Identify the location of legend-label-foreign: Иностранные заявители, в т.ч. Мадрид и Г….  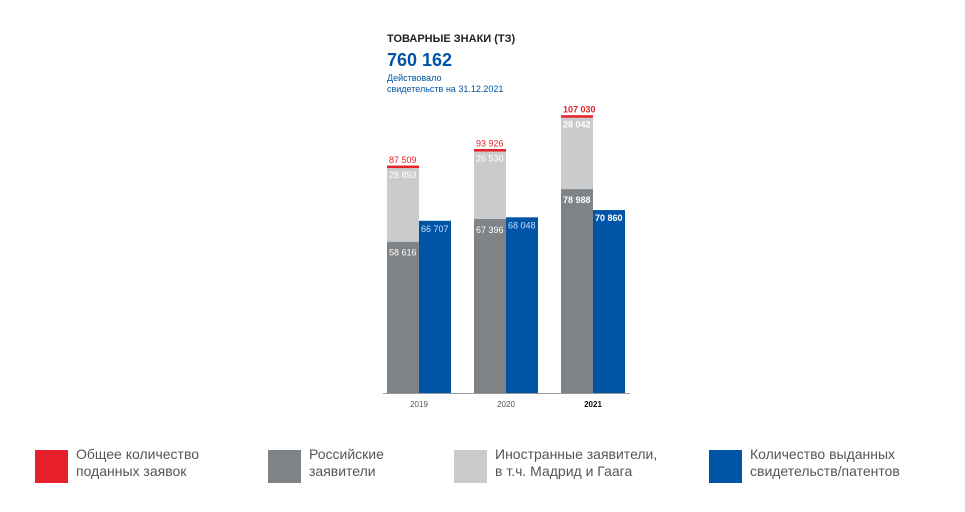
(600, 463).